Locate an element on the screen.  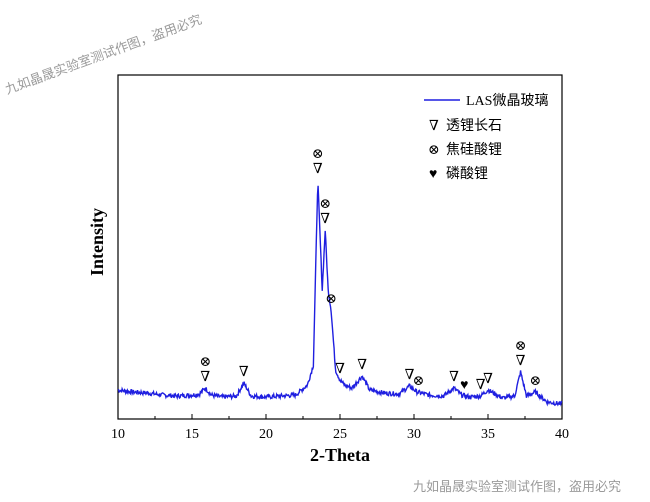
legend-symbol-disilicate: ⊗ is located at coordinates (434, 150).